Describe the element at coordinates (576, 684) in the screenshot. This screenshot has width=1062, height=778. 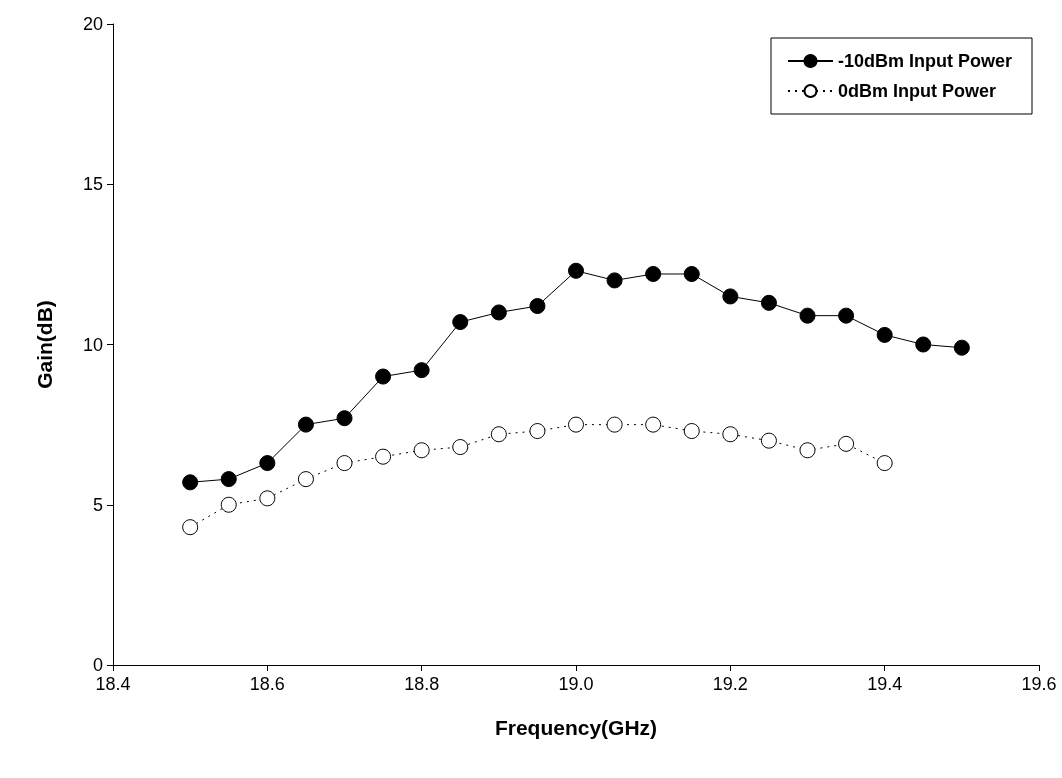
I see `x-tick-label: 19.0` at that location.